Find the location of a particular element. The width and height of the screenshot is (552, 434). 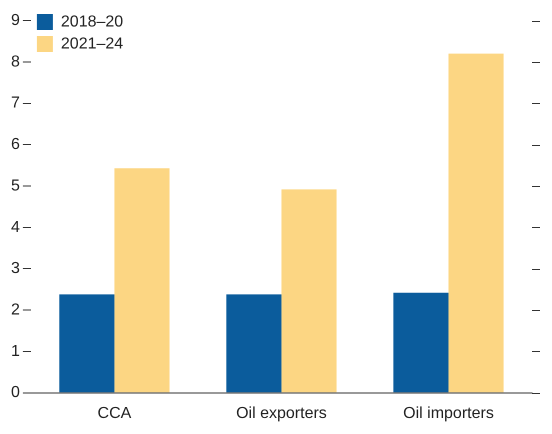

y-tick-label: 3 is located at coordinates (15, 269).